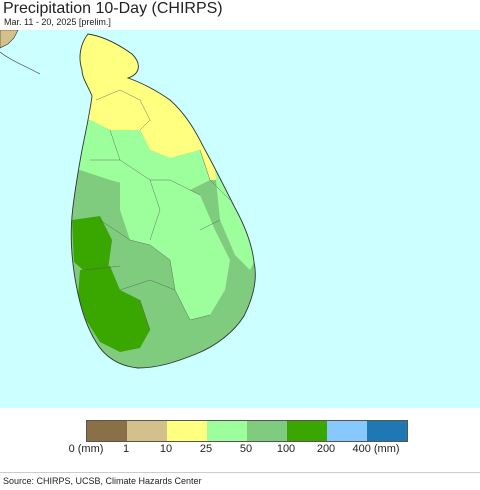 The width and height of the screenshot is (480, 490). Describe the element at coordinates (9, 39) in the screenshot. I see `india-coast` at that location.